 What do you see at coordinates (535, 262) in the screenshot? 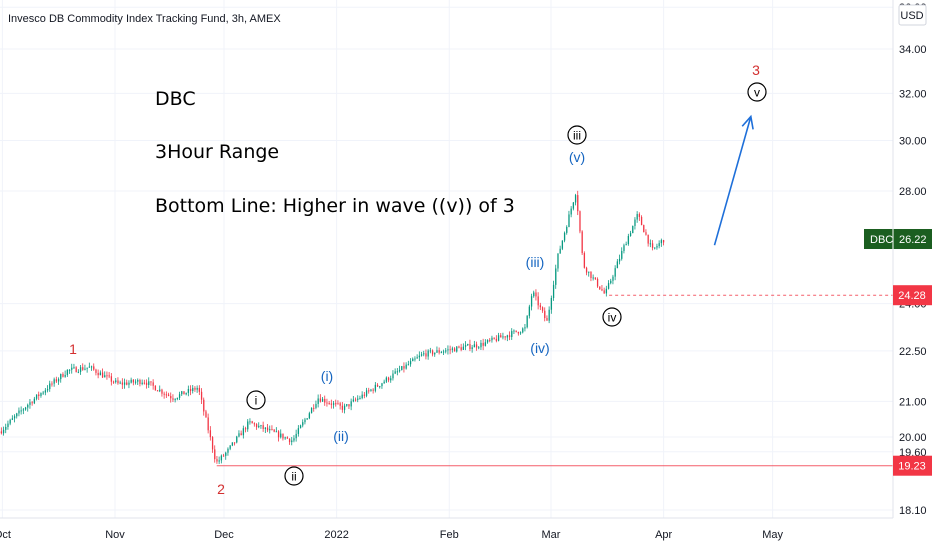
I see `wave-label: (iii)` at bounding box center [535, 262].